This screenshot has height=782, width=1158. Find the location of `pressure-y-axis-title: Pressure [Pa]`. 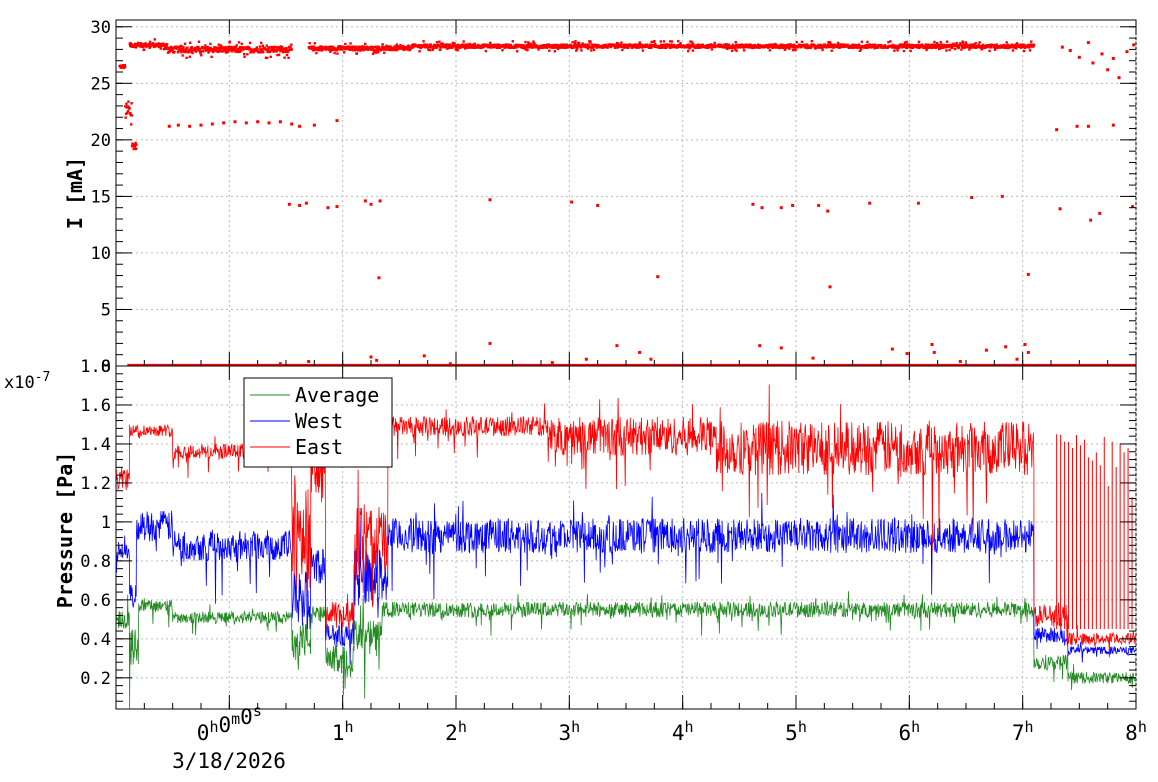

pressure-y-axis-title: Pressure [Pa] is located at coordinates (65, 530).